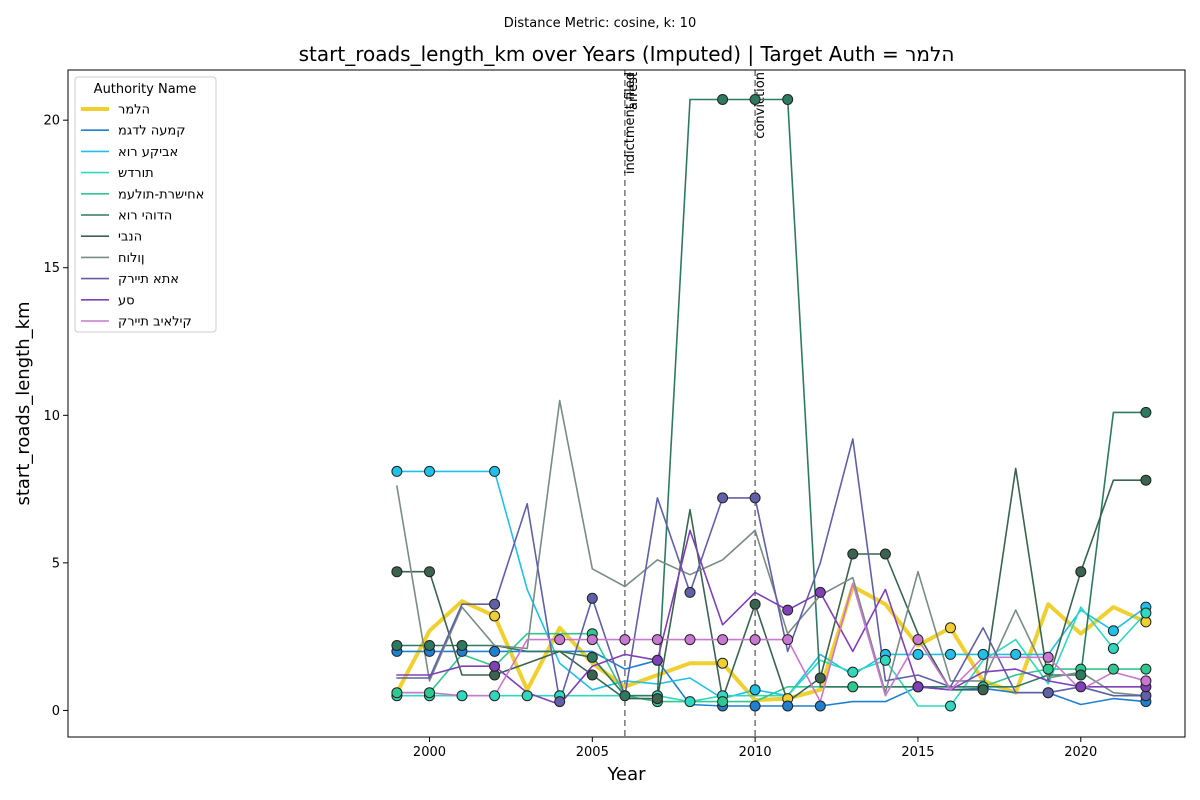  What do you see at coordinates (626, 774) in the screenshot?
I see `x-axis-label: Year` at bounding box center [626, 774].